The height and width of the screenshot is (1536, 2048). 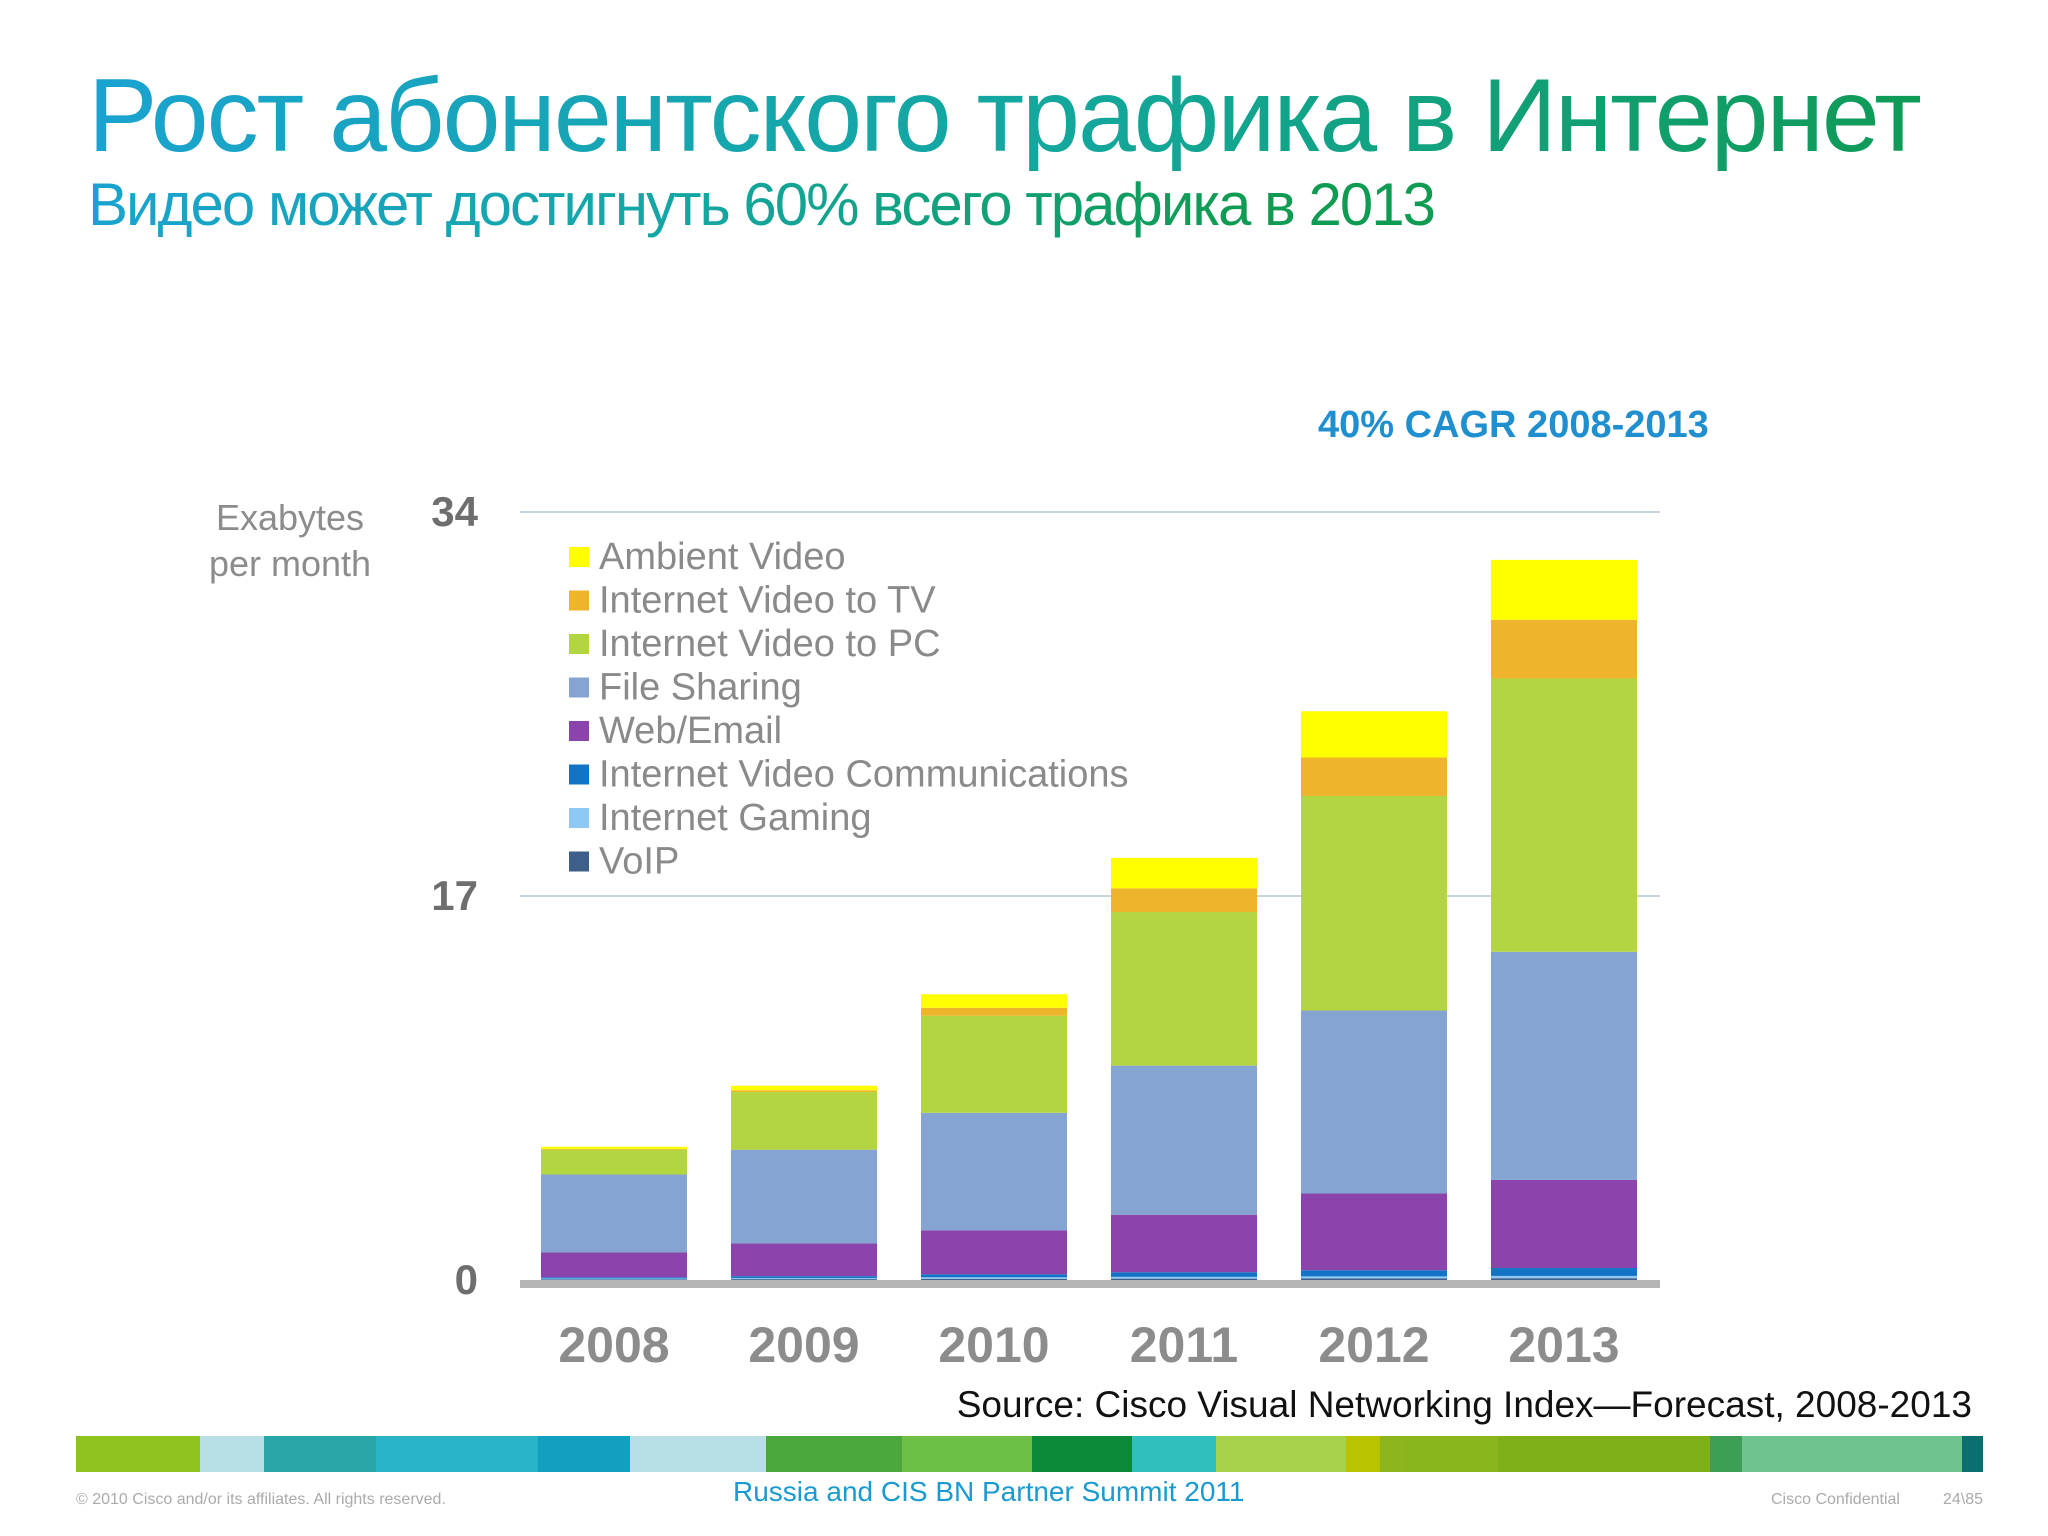 I want to click on bar-2010-internet-gaming, so click(x=994, y=1278).